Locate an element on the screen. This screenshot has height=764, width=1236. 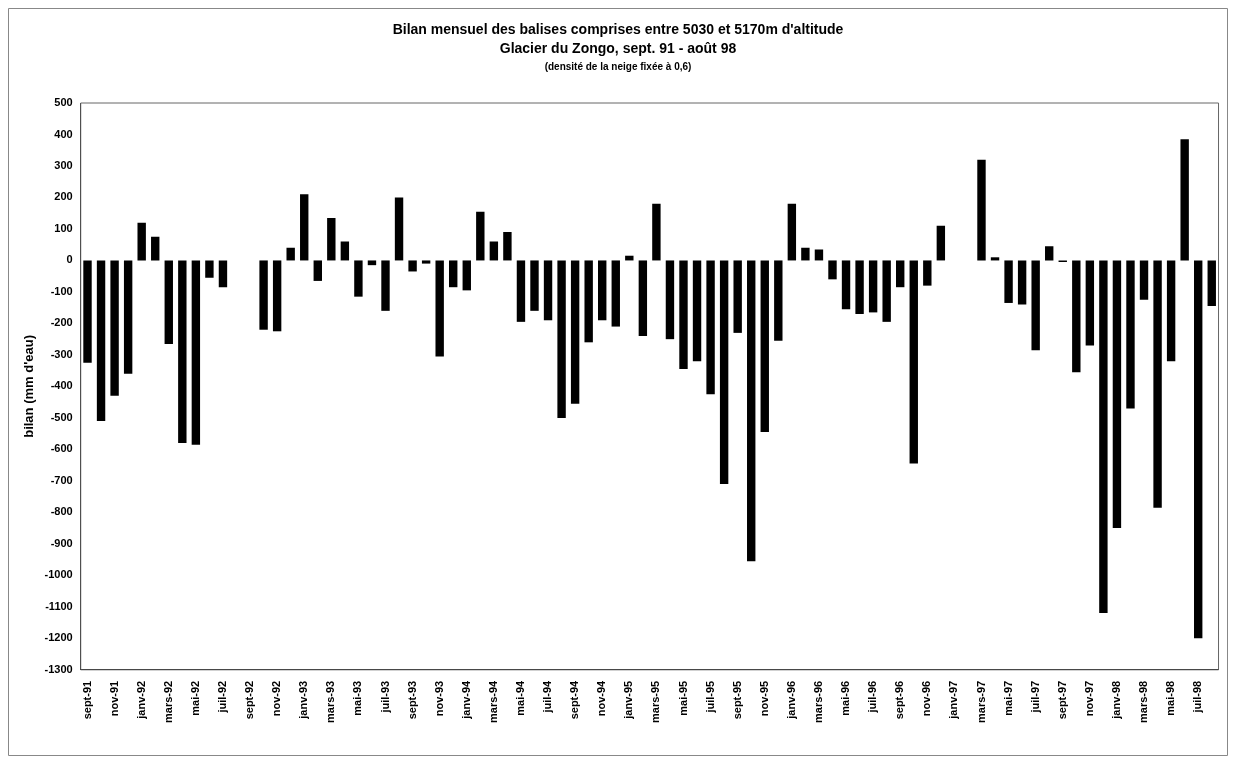
y-tick-label: -700 is located at coordinates (61, 479).